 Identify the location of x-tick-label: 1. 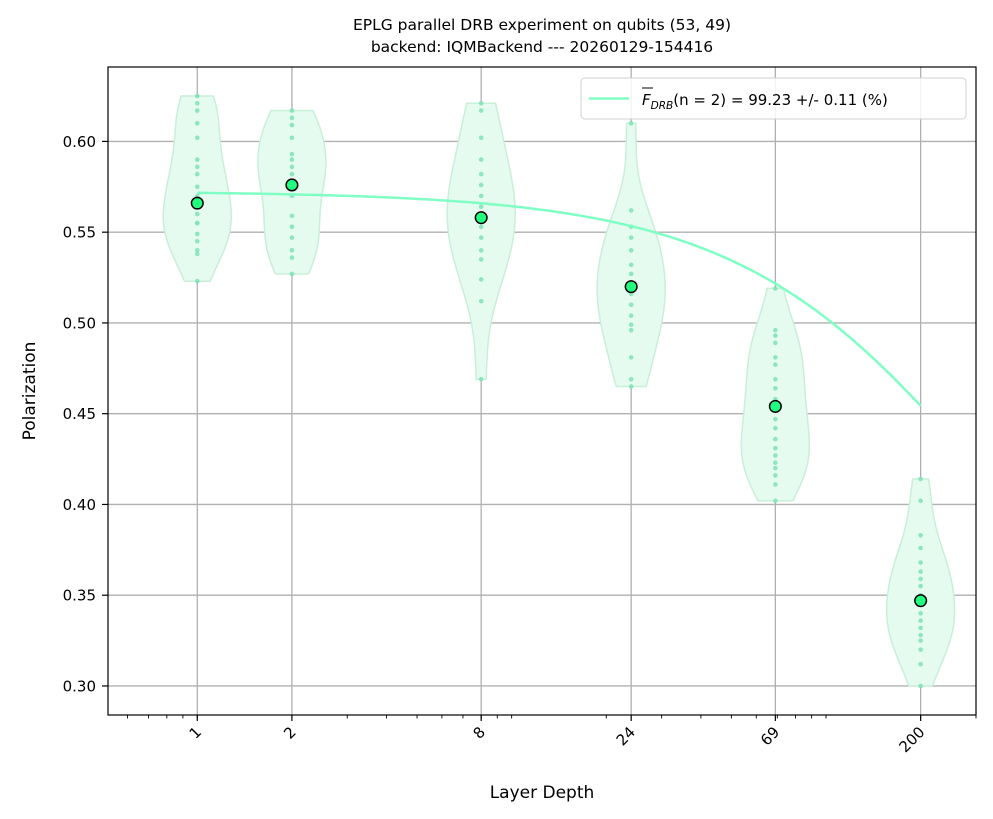
(195, 732).